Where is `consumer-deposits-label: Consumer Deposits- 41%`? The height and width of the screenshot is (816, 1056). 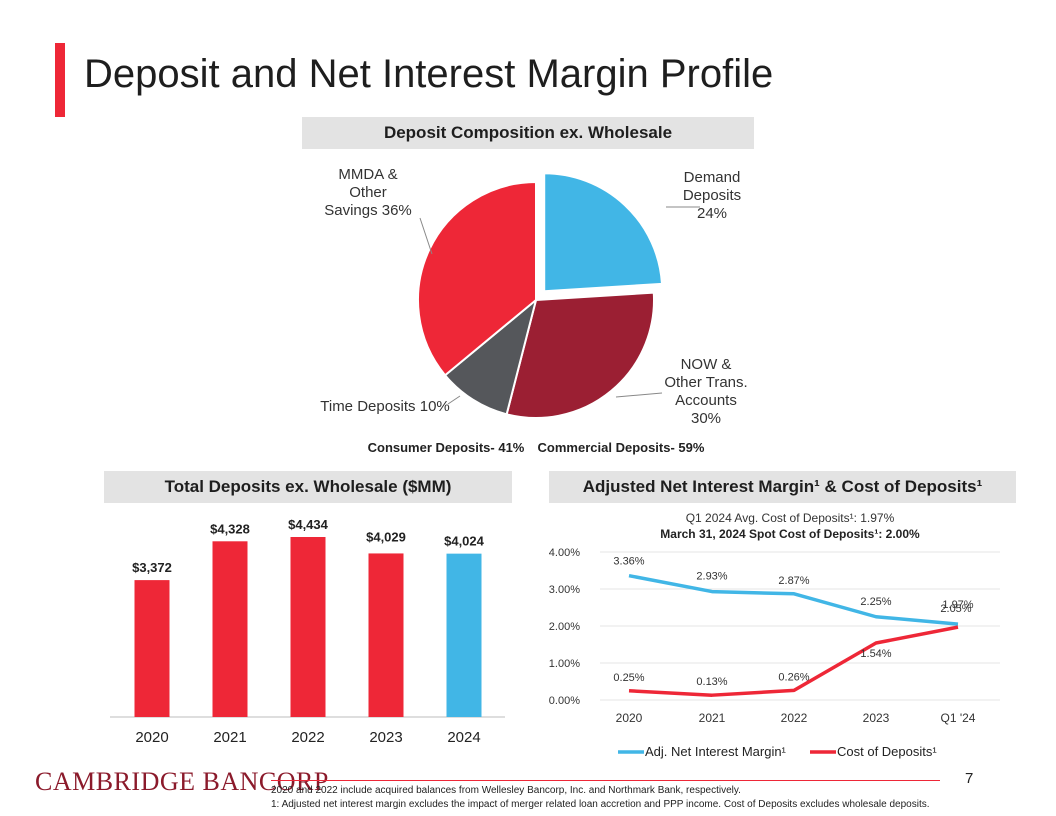 consumer-deposits-label: Consumer Deposits- 41% is located at coordinates (446, 447).